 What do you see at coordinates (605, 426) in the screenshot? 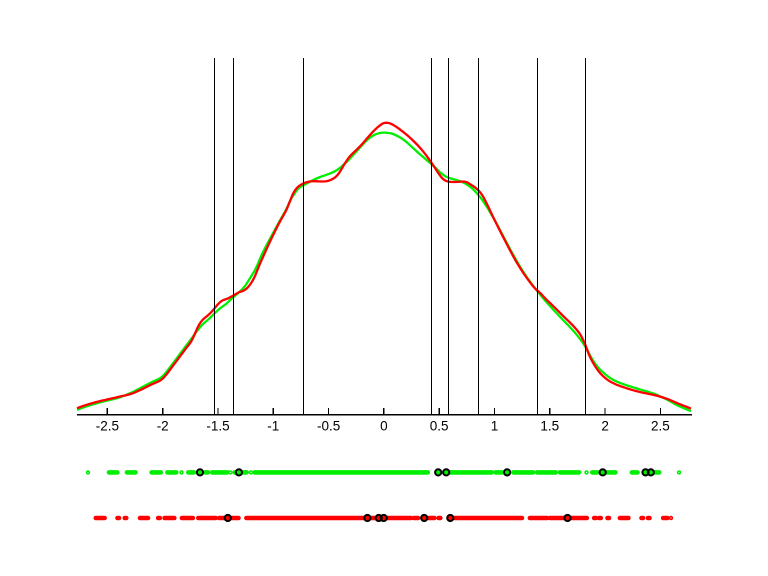
I see `svg-text: 2` at bounding box center [605, 426].